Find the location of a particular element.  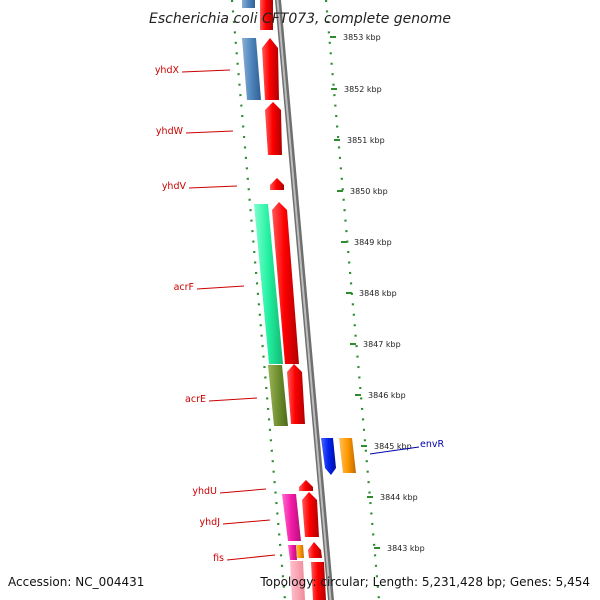

gene-label-yhdJ: yhdJ is located at coordinates (210, 522).